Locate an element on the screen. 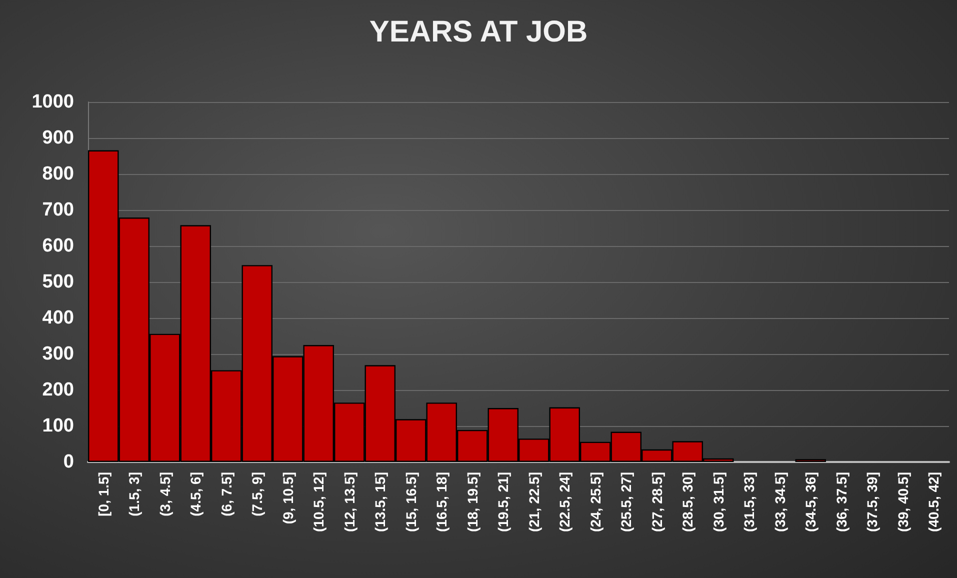 The height and width of the screenshot is (578, 957). x-tick-label: (34.5, 36] is located at coordinates (810, 502).